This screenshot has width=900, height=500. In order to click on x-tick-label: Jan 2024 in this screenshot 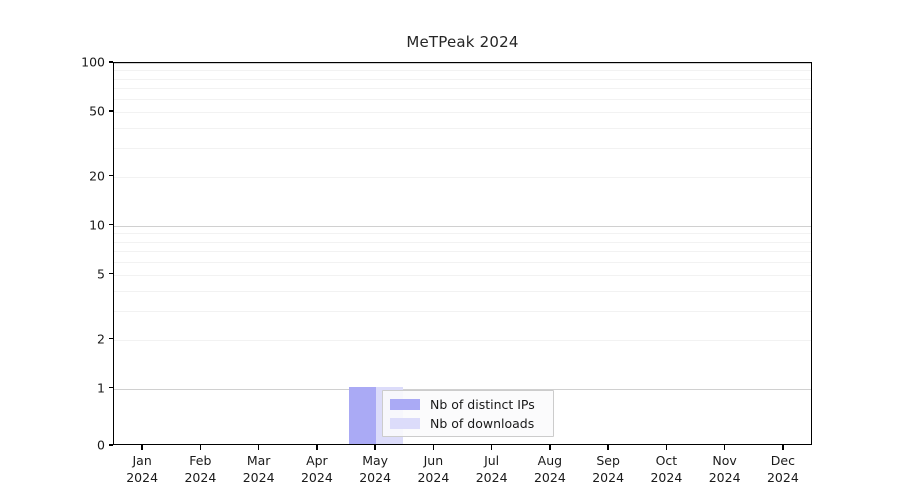, I will do `click(142, 469)`.